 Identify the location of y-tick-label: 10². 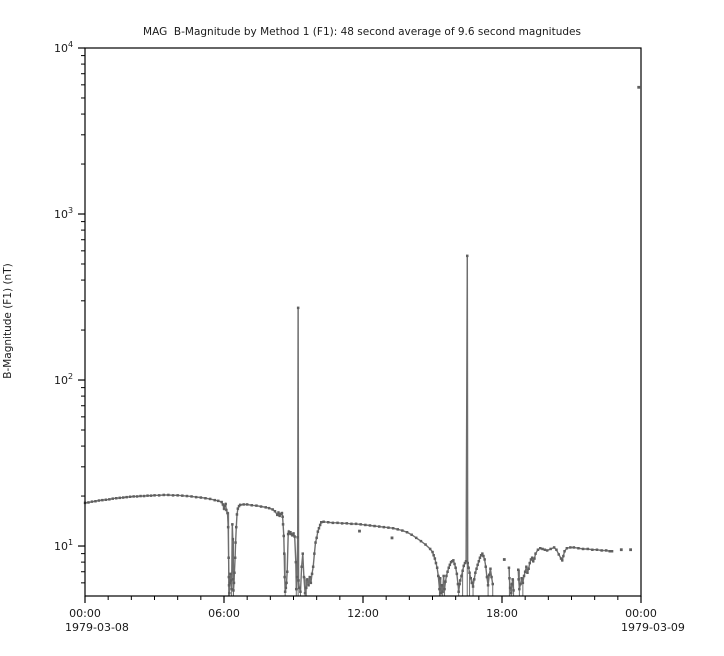
(63, 379).